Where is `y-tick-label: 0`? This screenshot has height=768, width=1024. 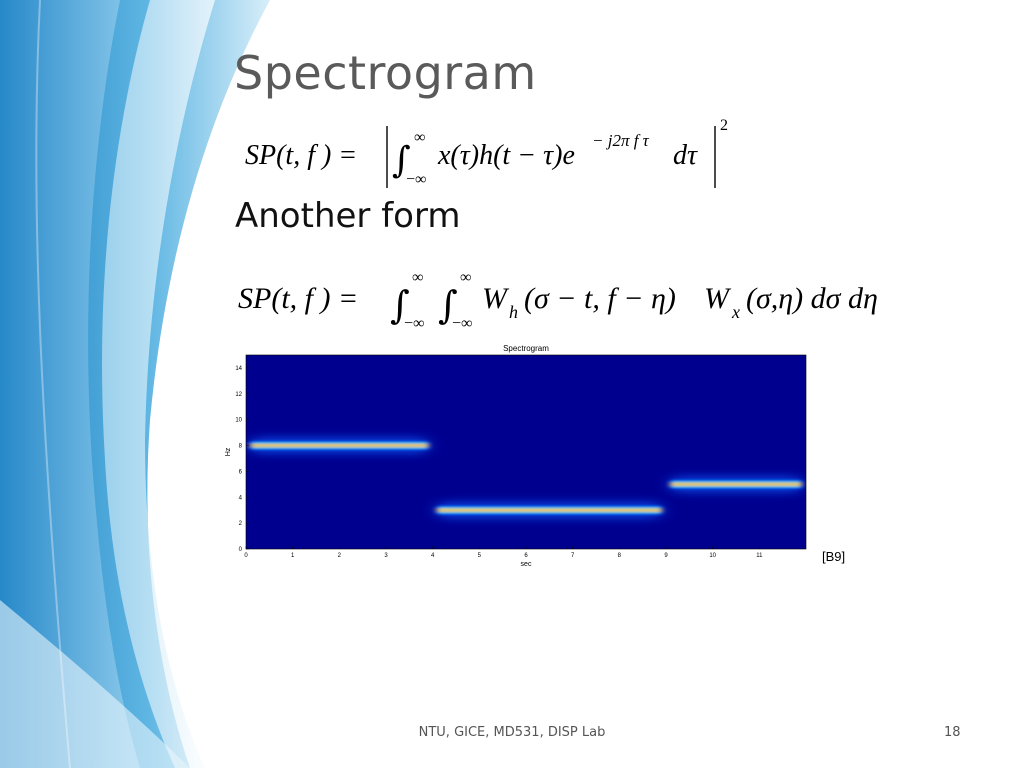
y-tick-label: 0 is located at coordinates (241, 550).